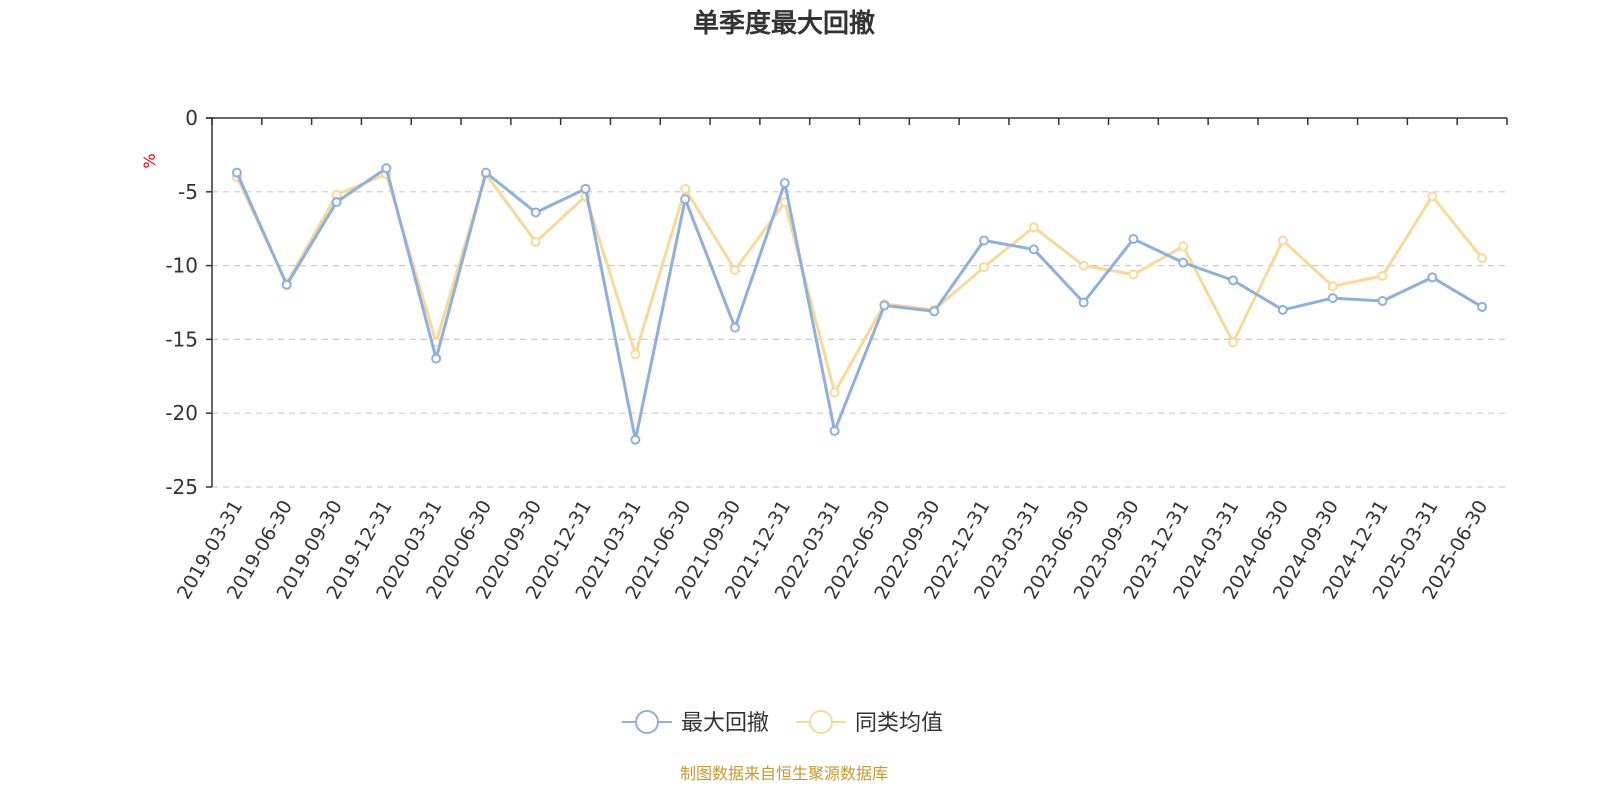  Describe the element at coordinates (188, 192) in the screenshot. I see `y-tick-label: -5` at that location.